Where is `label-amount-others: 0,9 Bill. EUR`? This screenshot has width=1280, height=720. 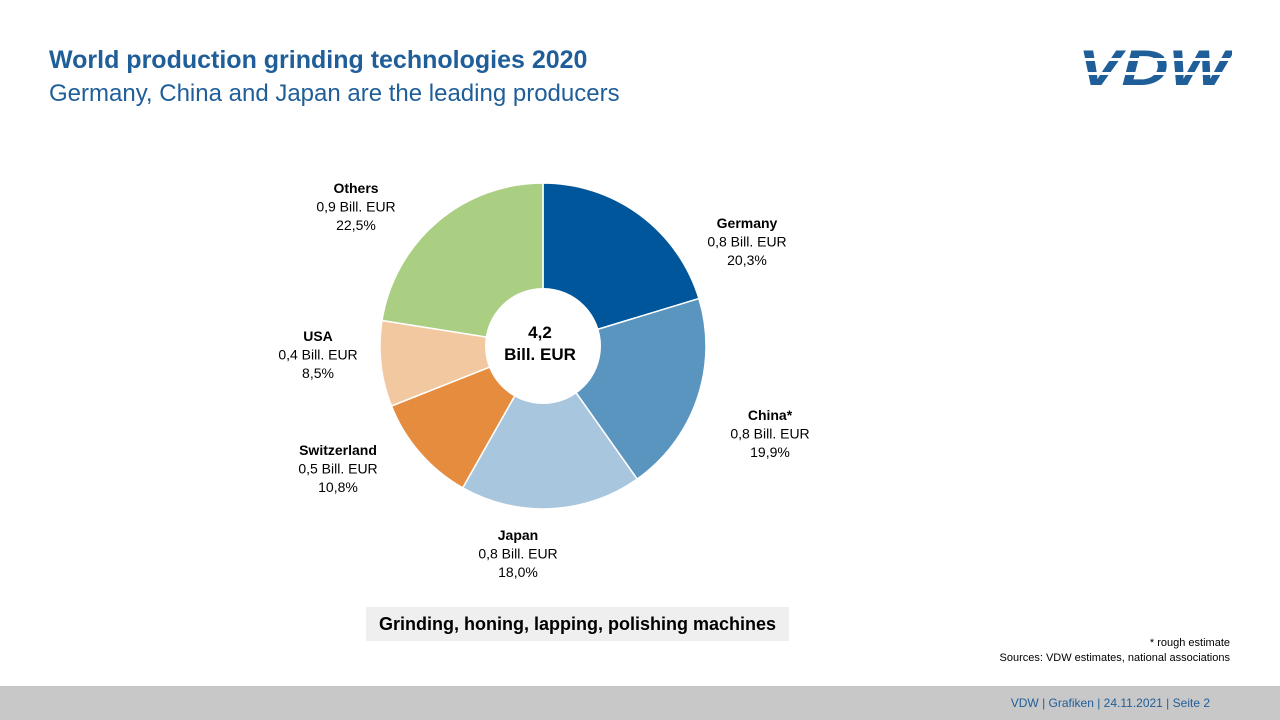 label-amount-others: 0,9 Bill. EUR is located at coordinates (355, 207).